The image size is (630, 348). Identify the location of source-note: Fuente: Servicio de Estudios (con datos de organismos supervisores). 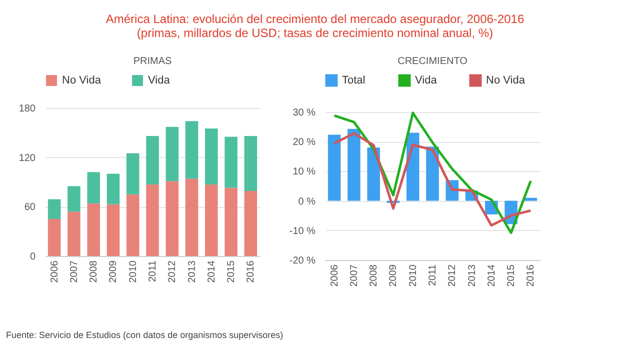
(145, 335).